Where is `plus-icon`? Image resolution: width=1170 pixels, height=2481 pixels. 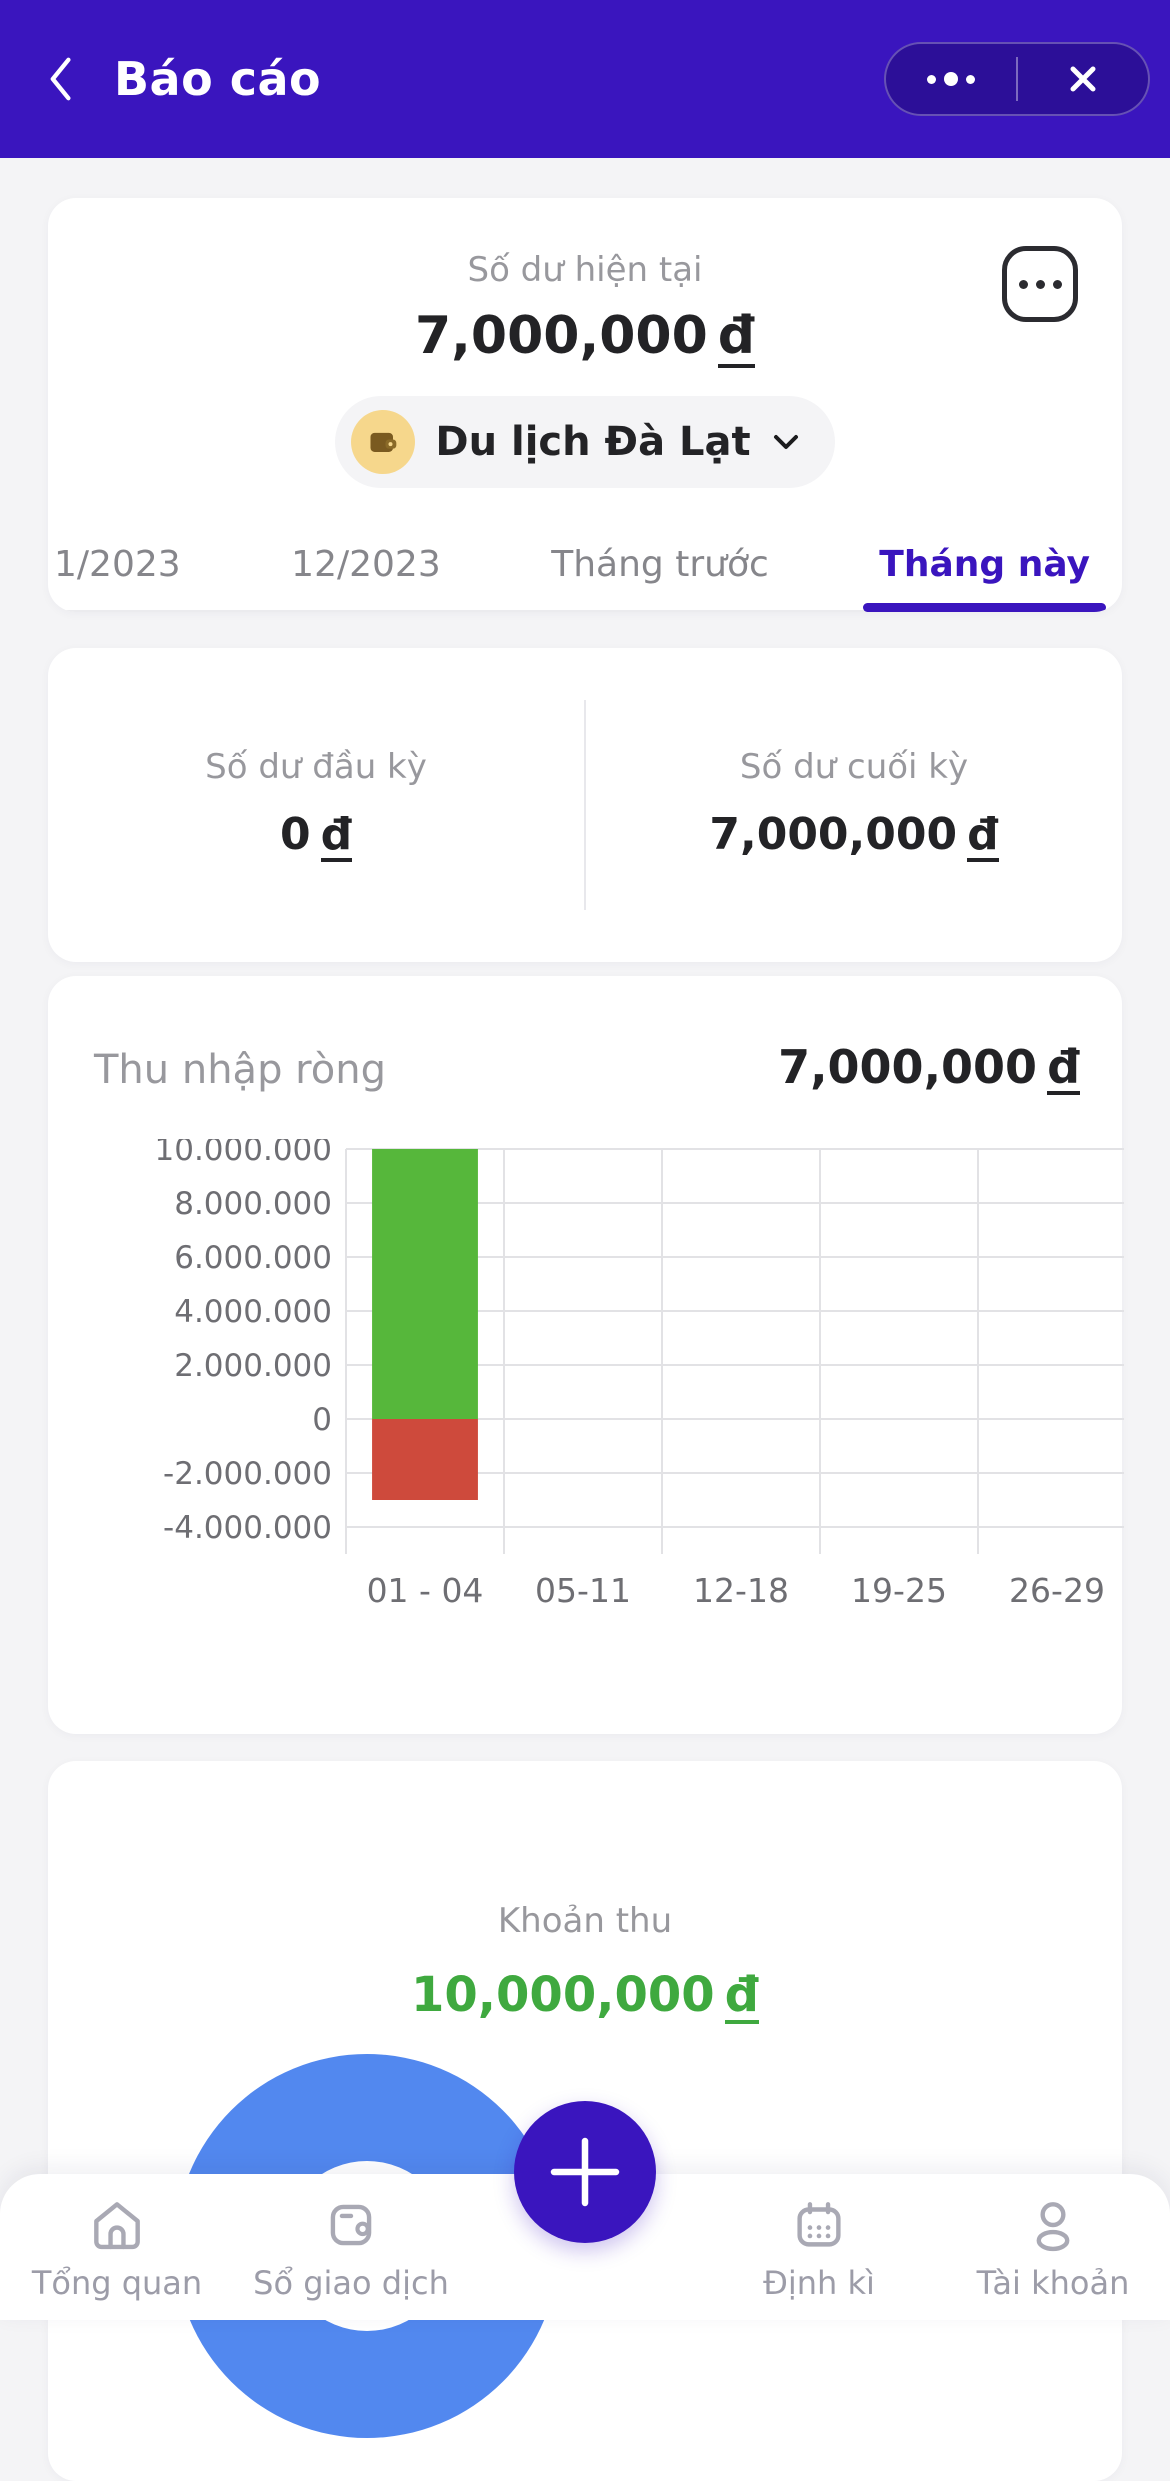
plus-icon is located at coordinates (585, 2172).